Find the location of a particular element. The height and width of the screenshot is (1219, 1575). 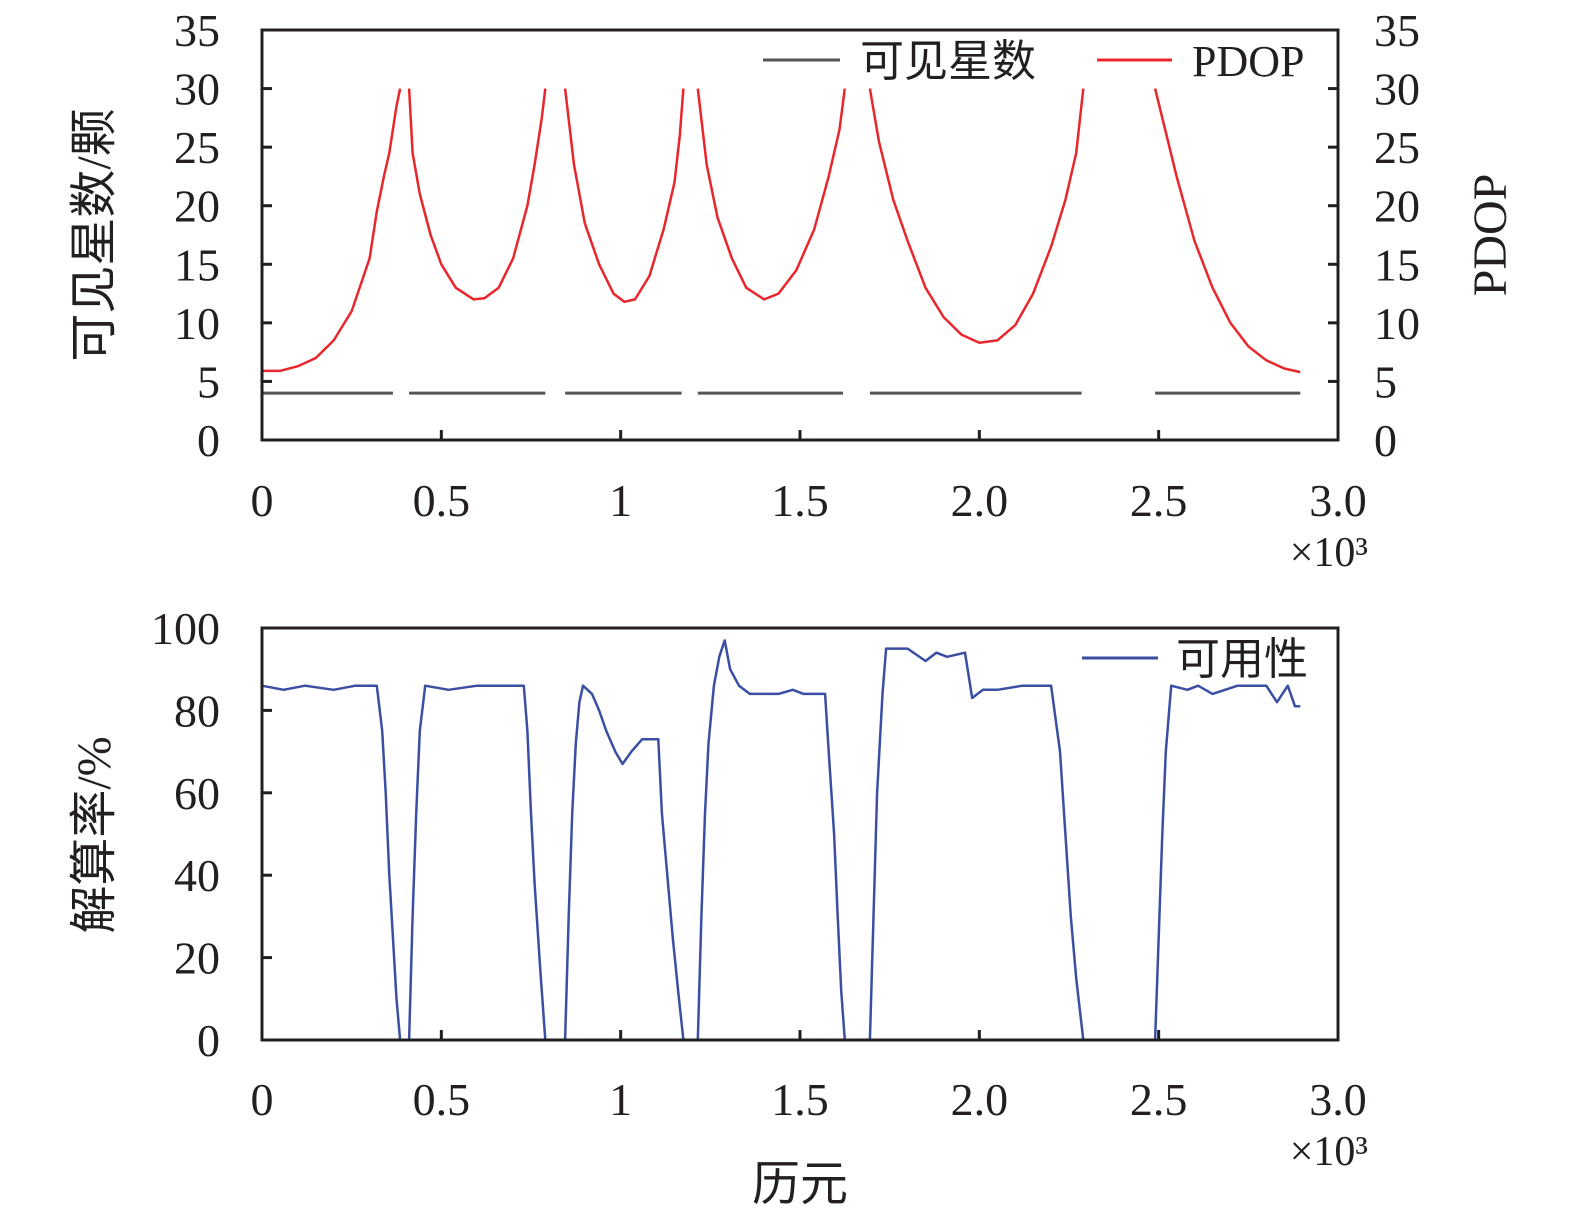

top-y2-tick-label: 10 is located at coordinates (1397, 323).